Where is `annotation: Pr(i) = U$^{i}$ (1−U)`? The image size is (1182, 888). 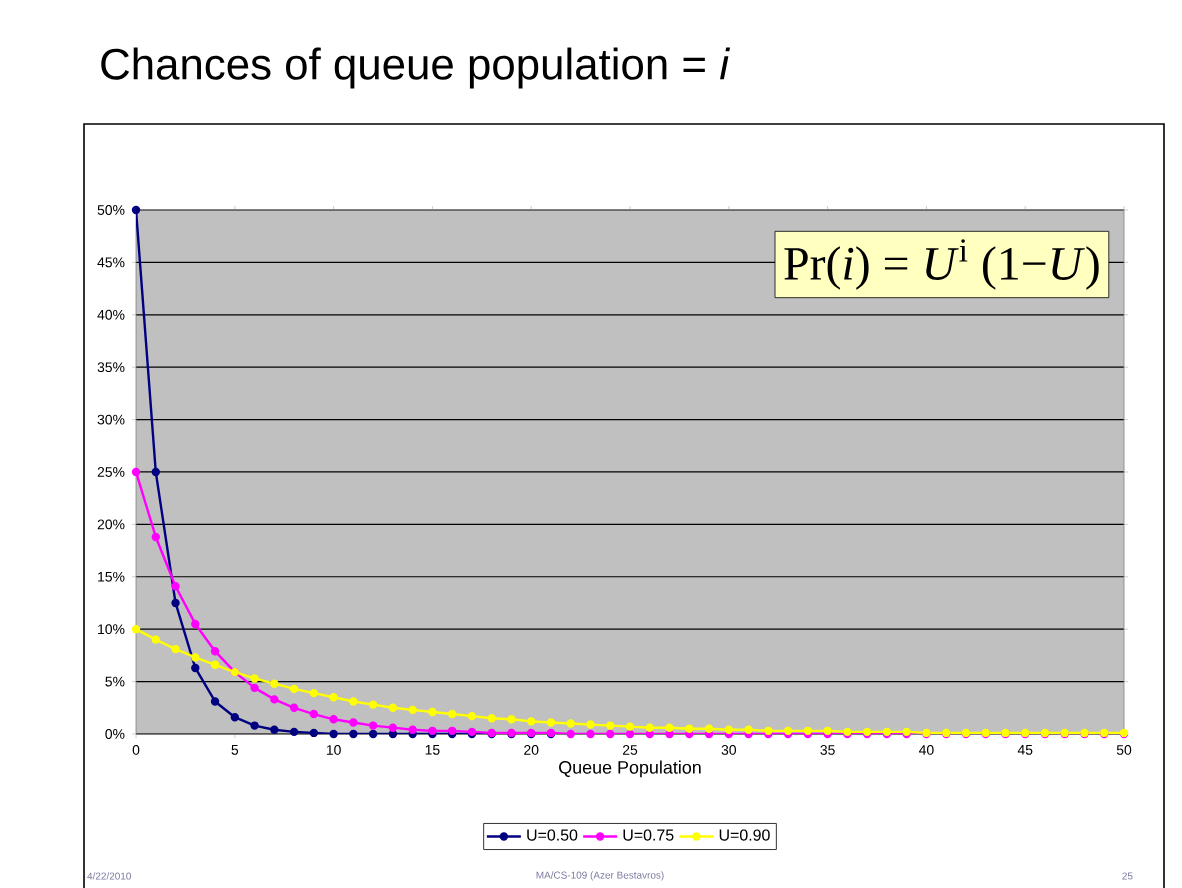
annotation: Pr(i) = U$^{i}$ (1−U) is located at coordinates (941, 264).